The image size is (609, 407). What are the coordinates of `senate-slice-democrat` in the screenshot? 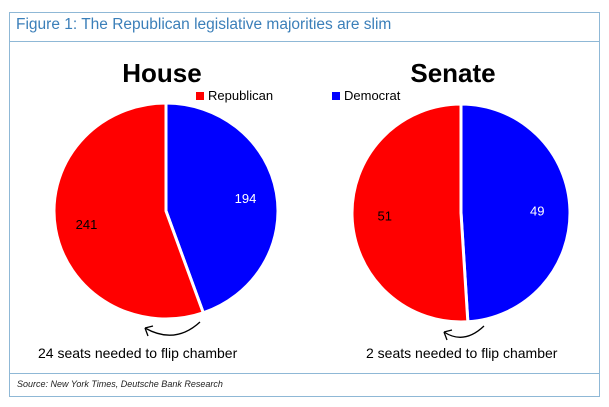 It's located at (515, 213).